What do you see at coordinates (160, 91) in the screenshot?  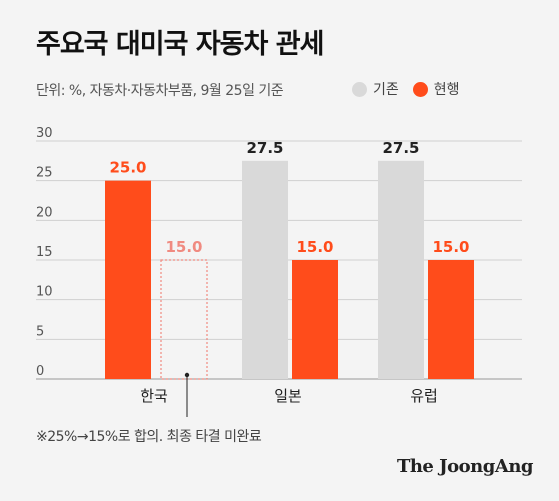 I see `chart-subtitle: 단위: %, 자동차·자동차부품, 9월 25일 기준` at bounding box center [160, 91].